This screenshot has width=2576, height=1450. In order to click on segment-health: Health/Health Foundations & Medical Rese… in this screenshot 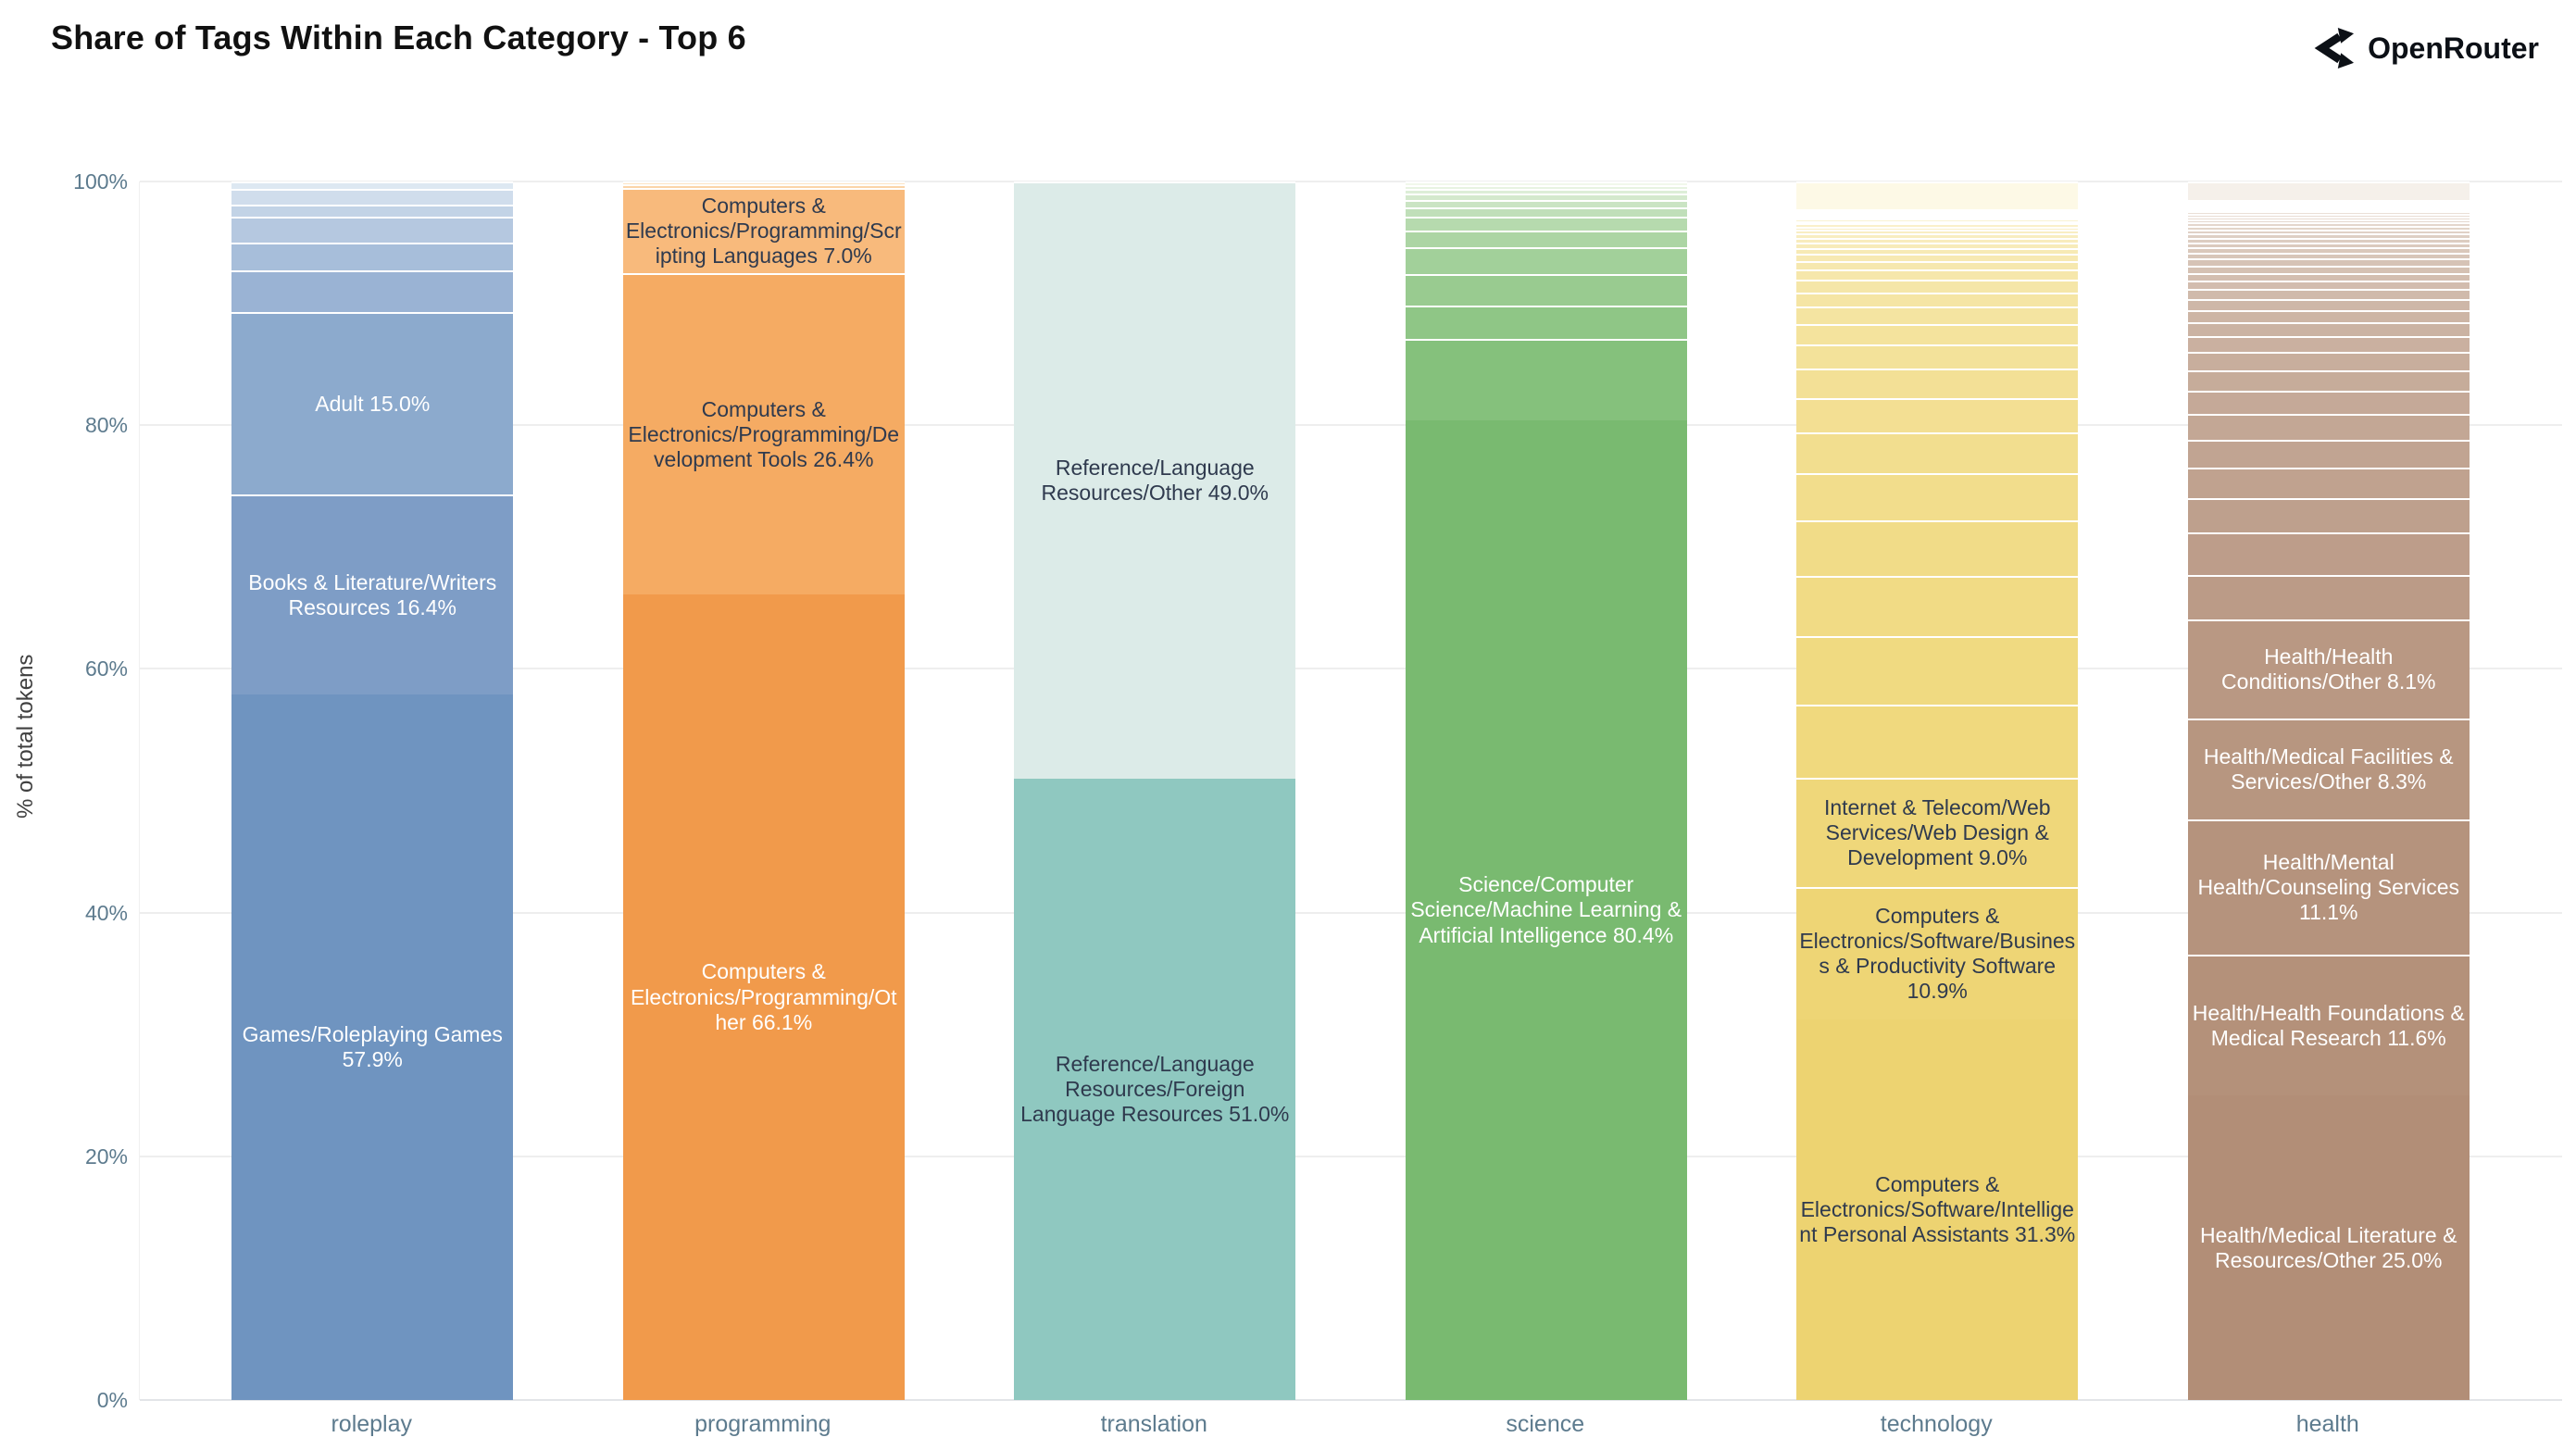, I will do `click(2328, 1025)`.